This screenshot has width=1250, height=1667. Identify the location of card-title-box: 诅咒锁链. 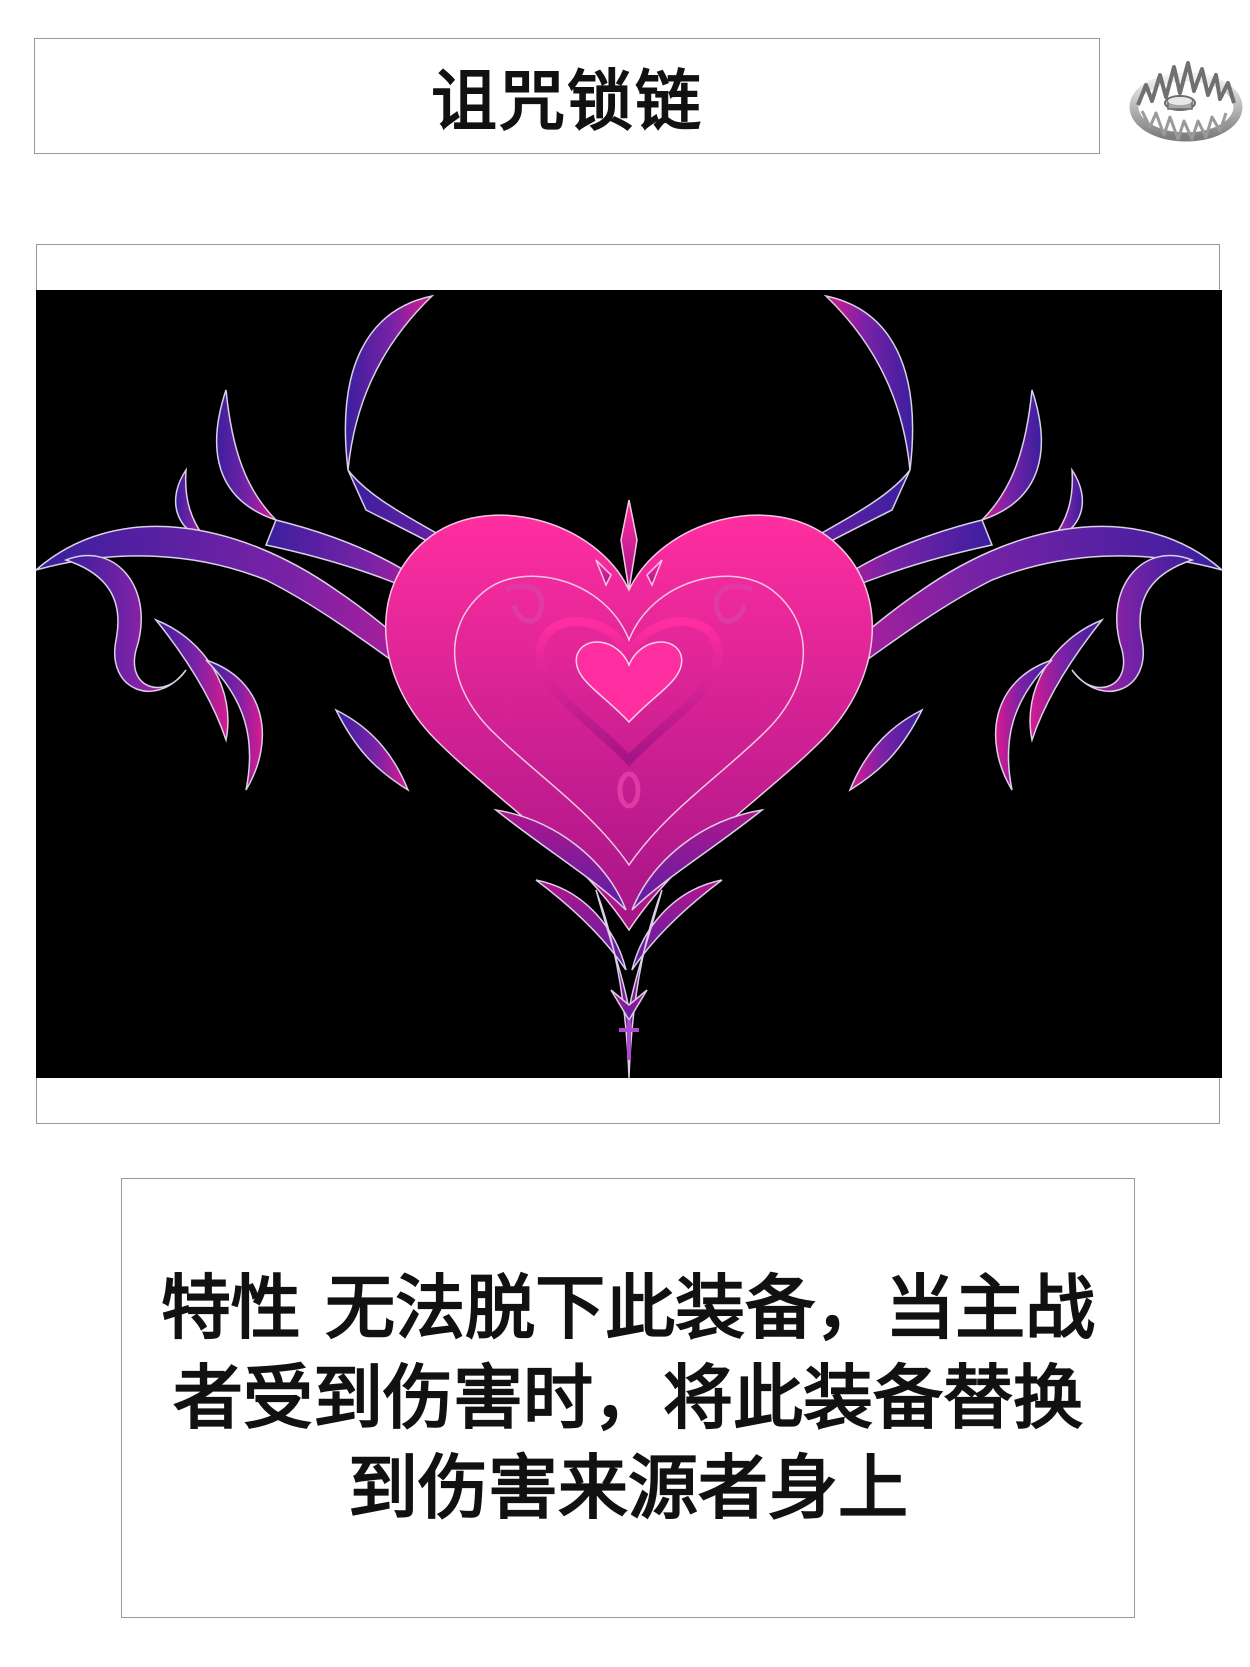
(567, 96).